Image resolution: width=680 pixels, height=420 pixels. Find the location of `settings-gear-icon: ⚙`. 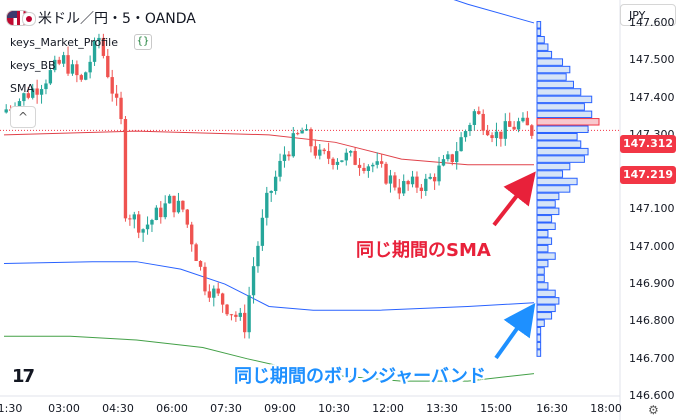

settings-gear-icon: ⚙ is located at coordinates (653, 410).